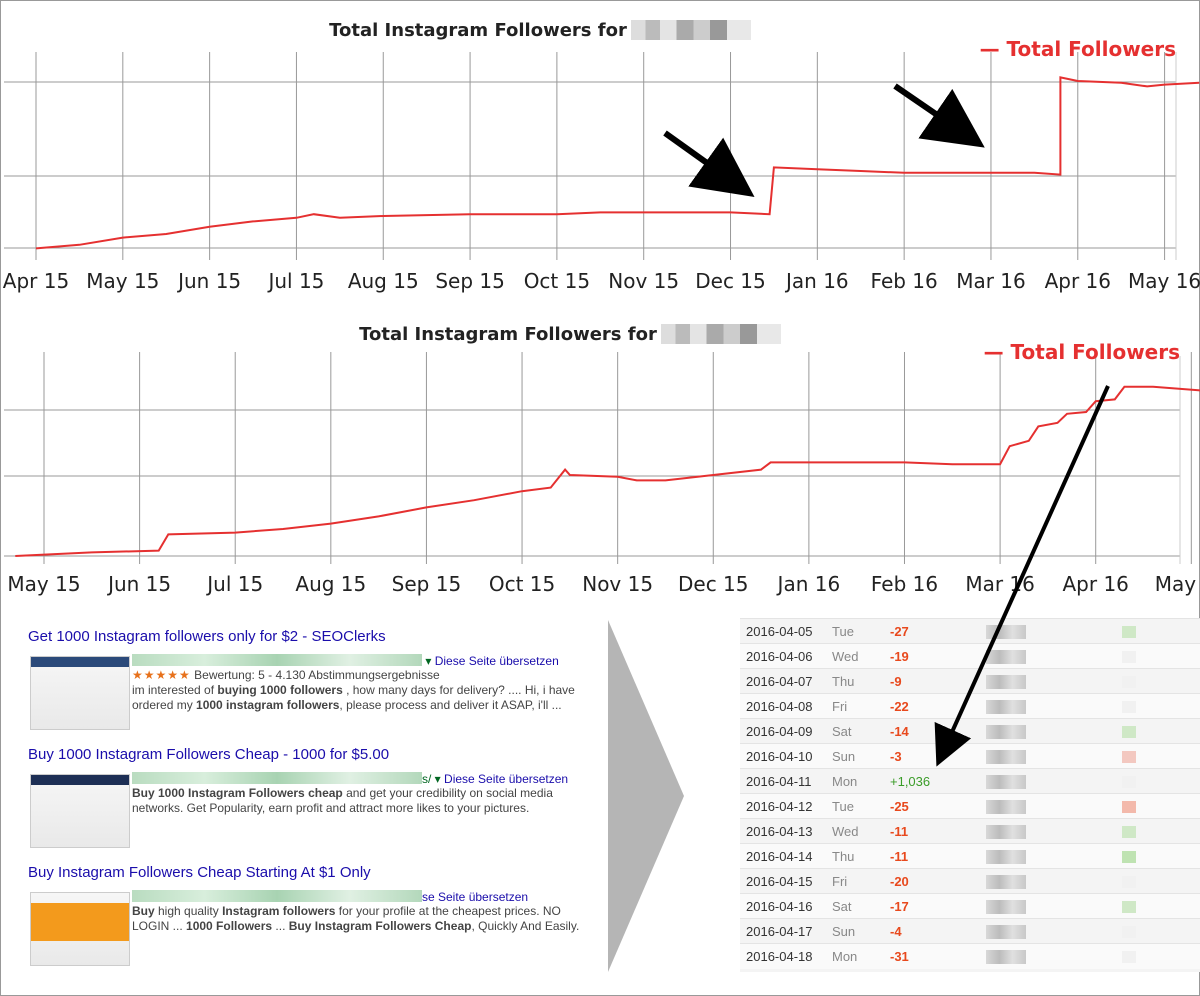  I want to click on x-tick-label: Nov 15, so click(643, 281).